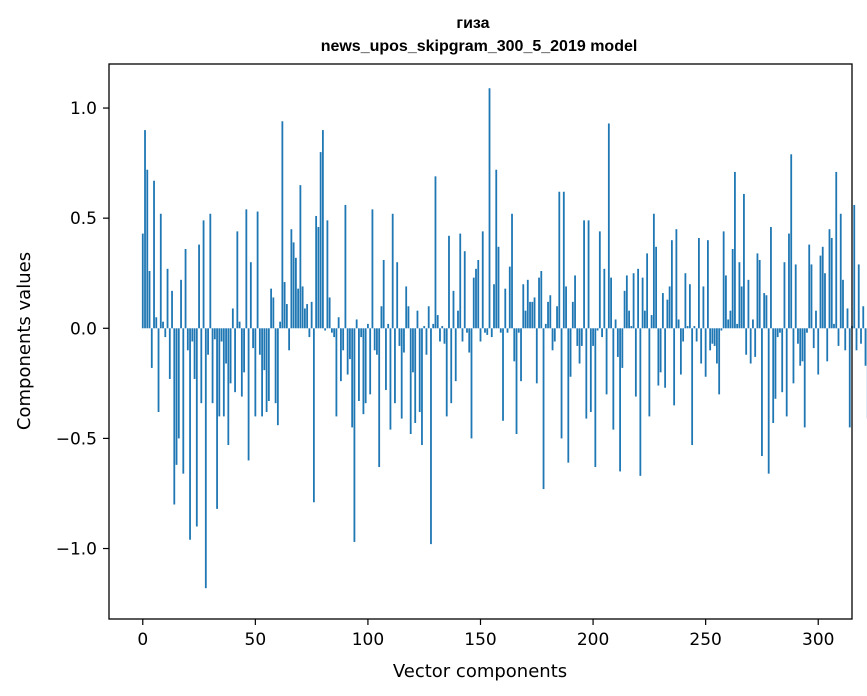 The image size is (867, 696). I want to click on x-tick-label: 100, so click(368, 640).